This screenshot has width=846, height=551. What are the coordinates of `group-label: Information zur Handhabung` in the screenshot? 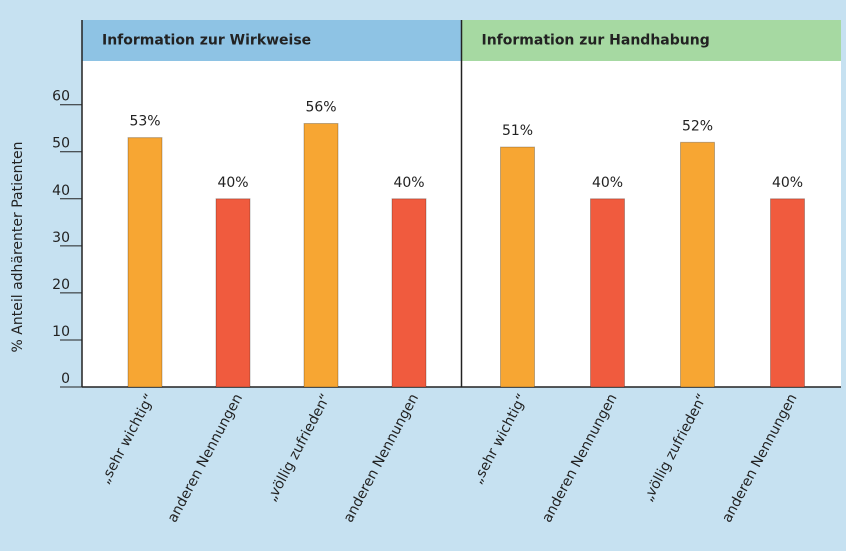 It's located at (596, 41).